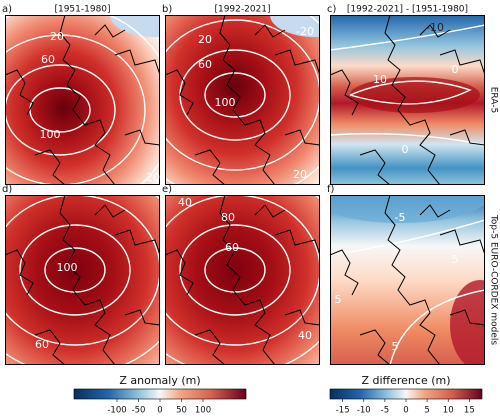 The image size is (500, 420). I want to click on panel-label: b), so click(167, 9).